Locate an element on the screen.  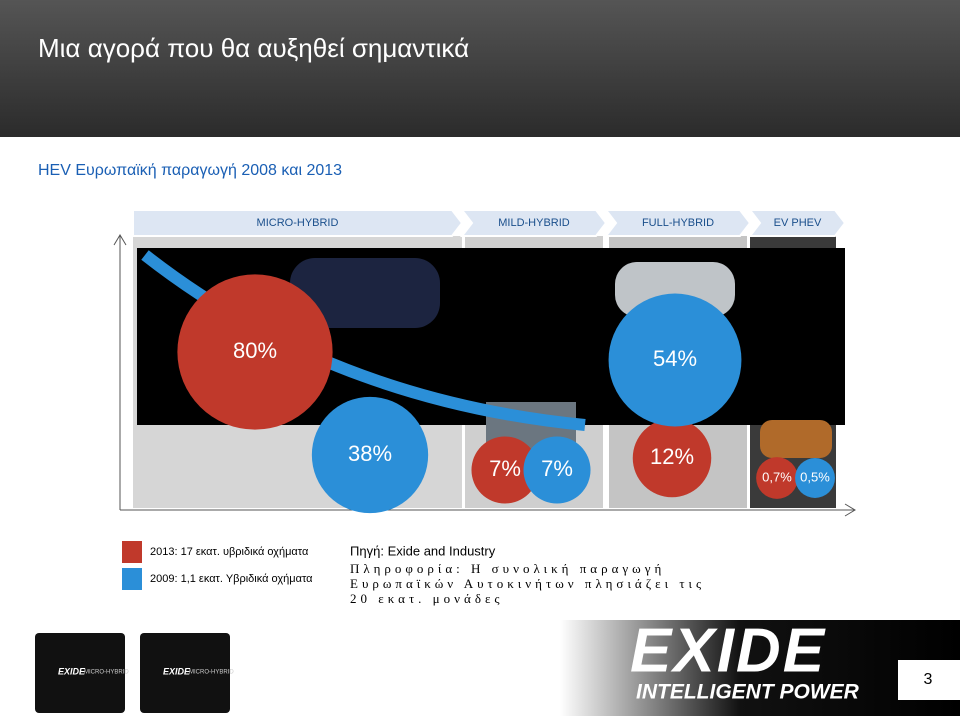
value-label: 12% is located at coordinates (672, 456).